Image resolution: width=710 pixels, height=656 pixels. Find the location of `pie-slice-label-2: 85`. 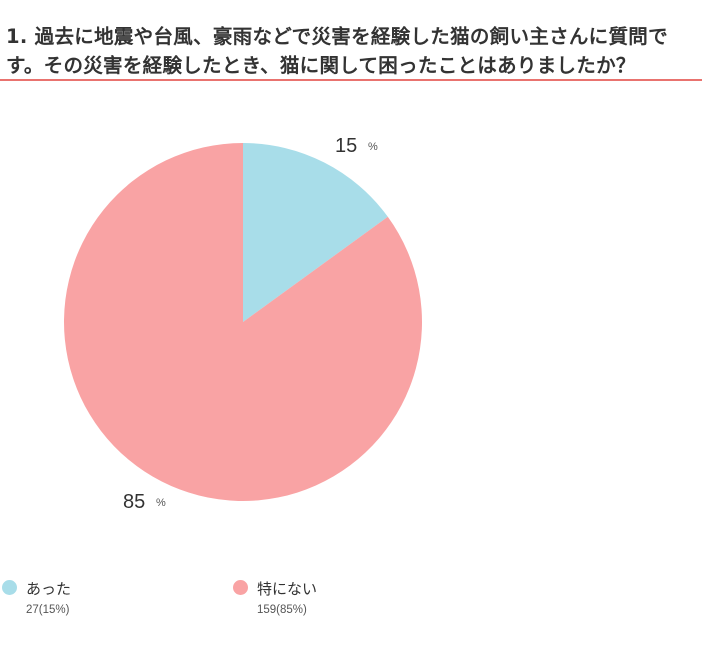

pie-slice-label-2: 85 is located at coordinates (134, 502).